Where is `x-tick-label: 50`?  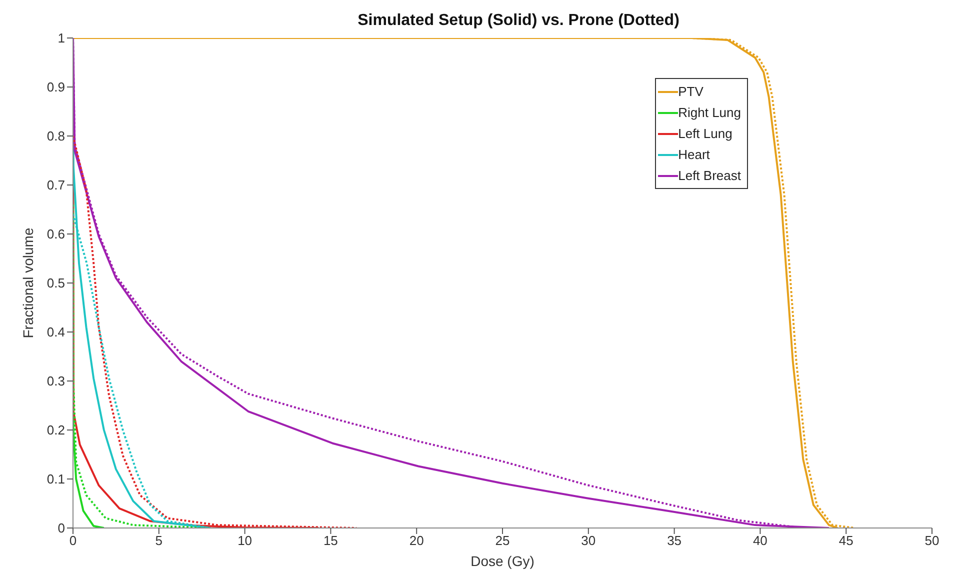
x-tick-label: 50 is located at coordinates (932, 540).